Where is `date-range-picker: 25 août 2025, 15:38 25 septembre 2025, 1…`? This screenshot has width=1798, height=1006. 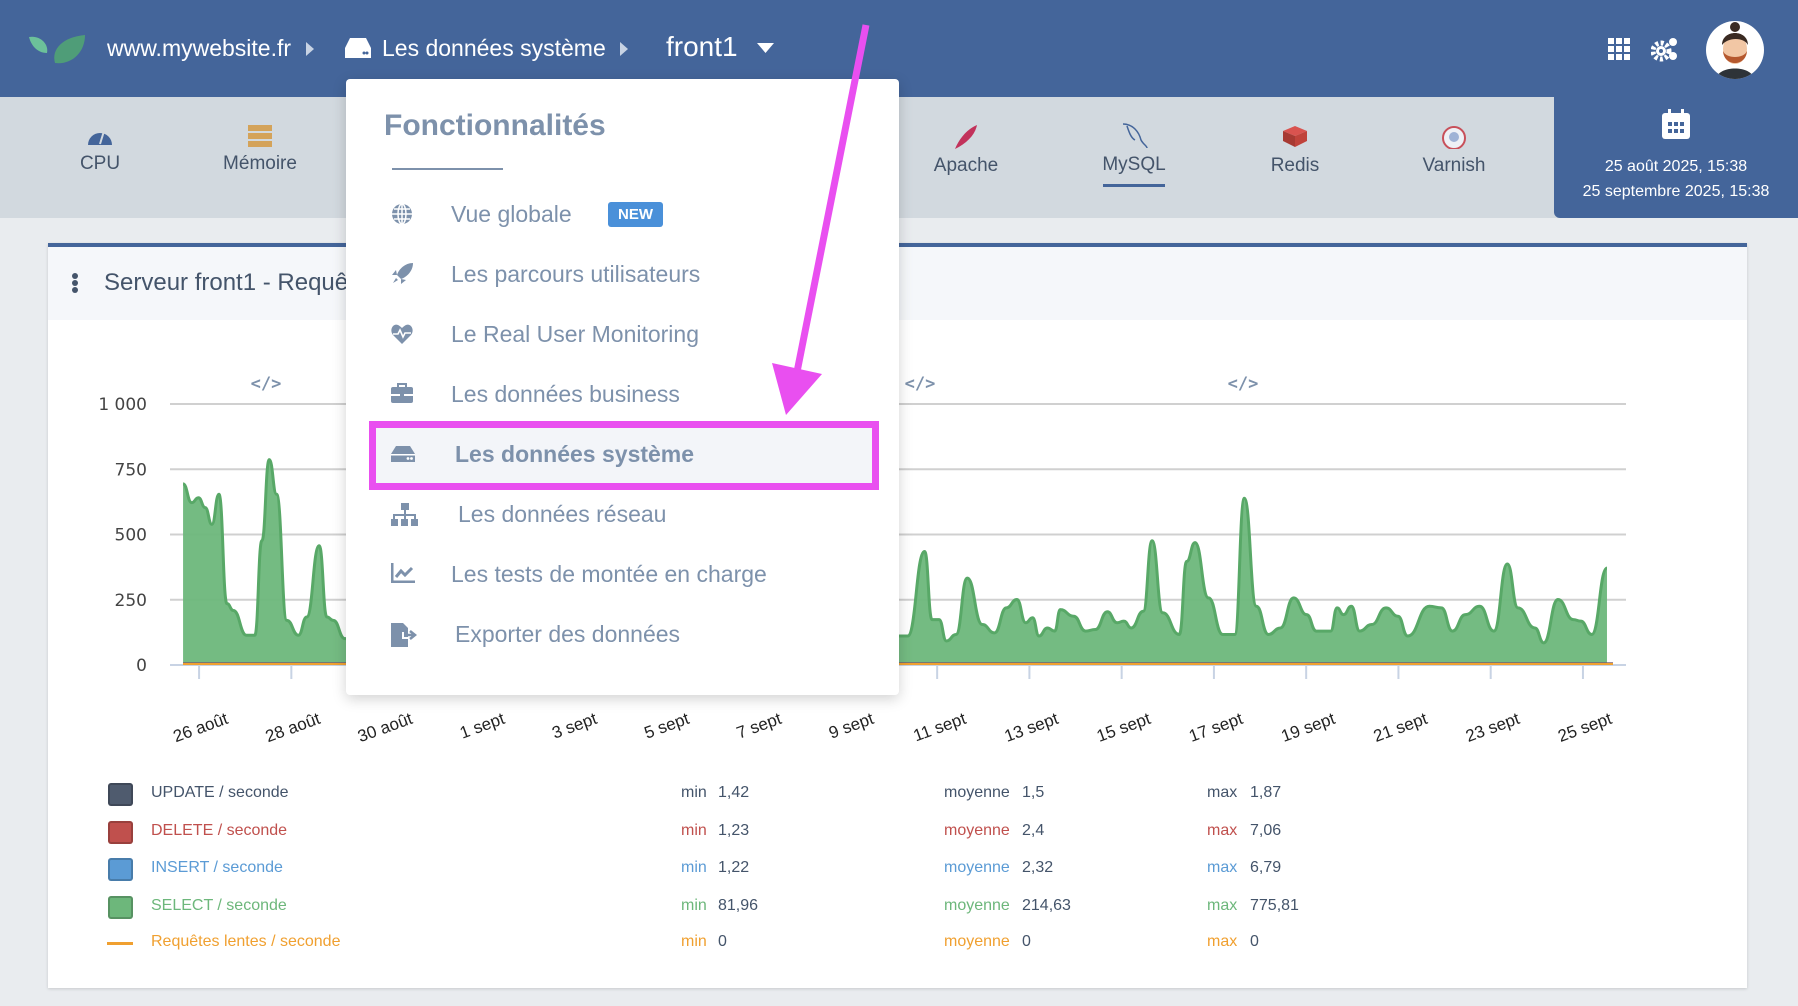 date-range-picker: 25 août 2025, 15:38 25 septembre 2025, 1… is located at coordinates (1676, 157).